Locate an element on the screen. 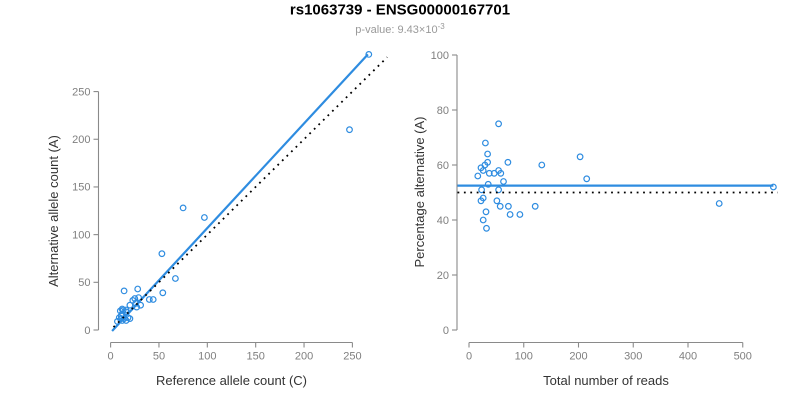 The width and height of the screenshot is (800, 400). y-tick-label: 80 is located at coordinates (443, 111).